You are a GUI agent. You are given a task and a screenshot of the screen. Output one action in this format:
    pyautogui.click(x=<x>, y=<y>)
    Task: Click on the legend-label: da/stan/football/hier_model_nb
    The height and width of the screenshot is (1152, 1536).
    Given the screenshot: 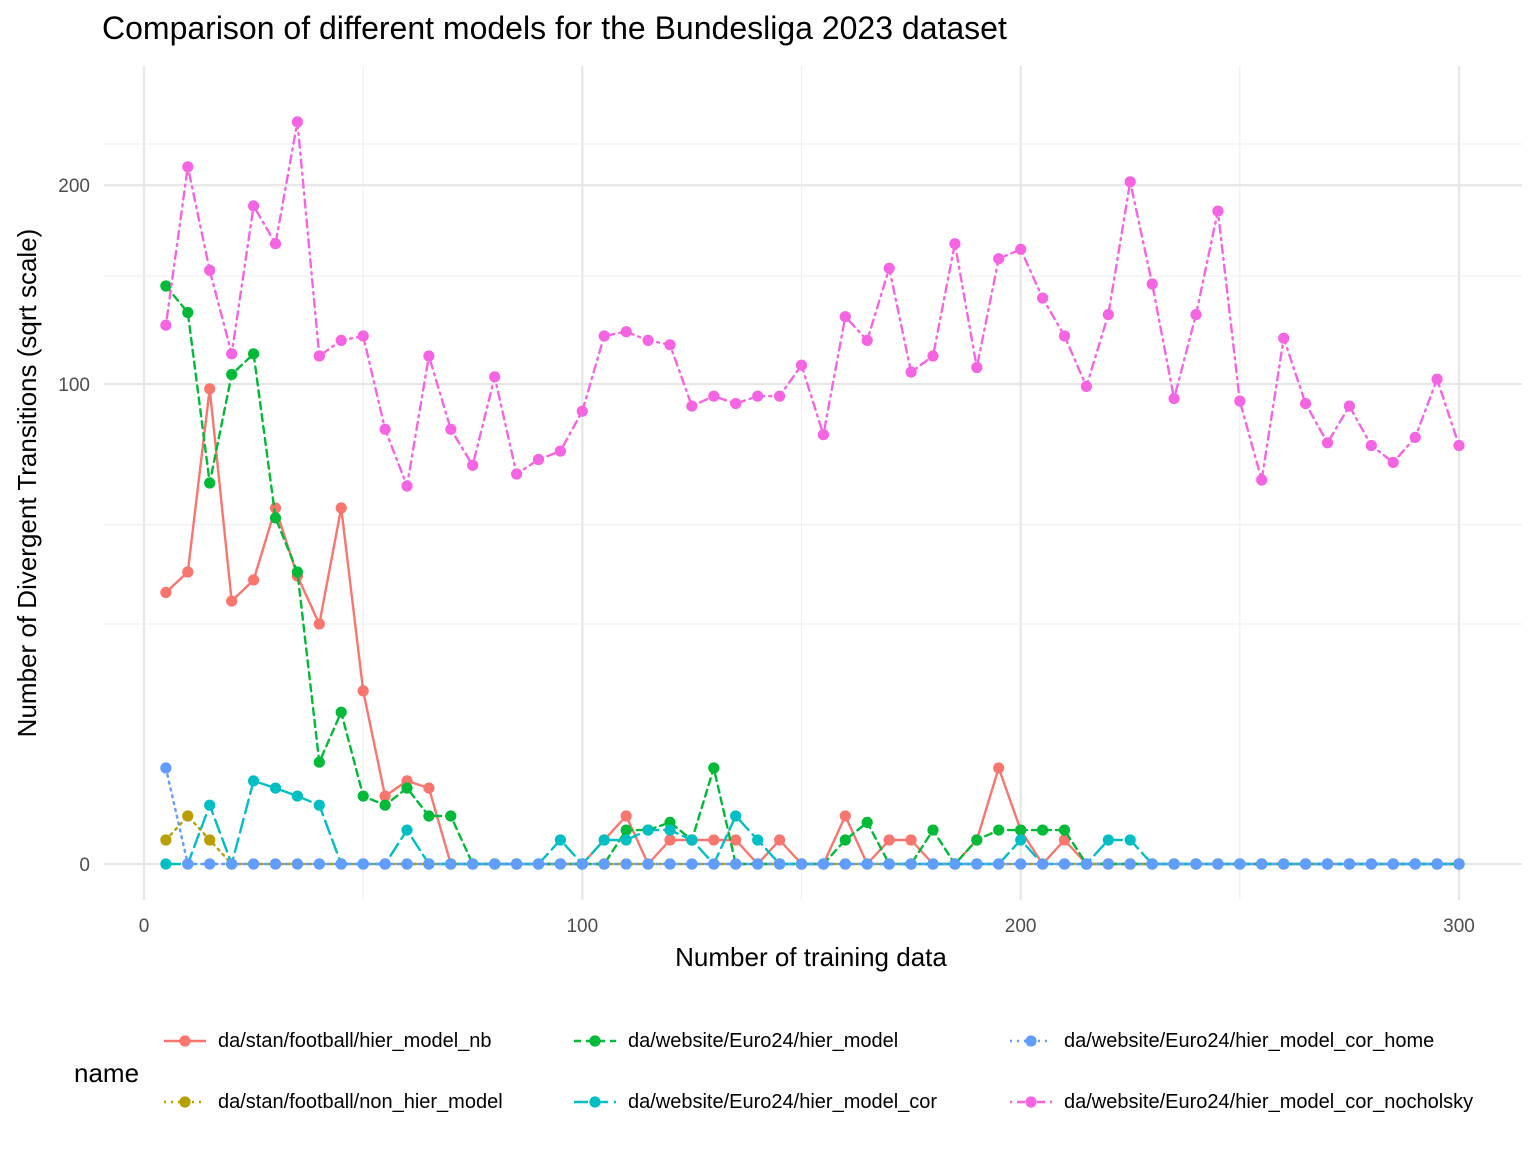 What is the action you would take?
    pyautogui.click(x=355, y=1041)
    